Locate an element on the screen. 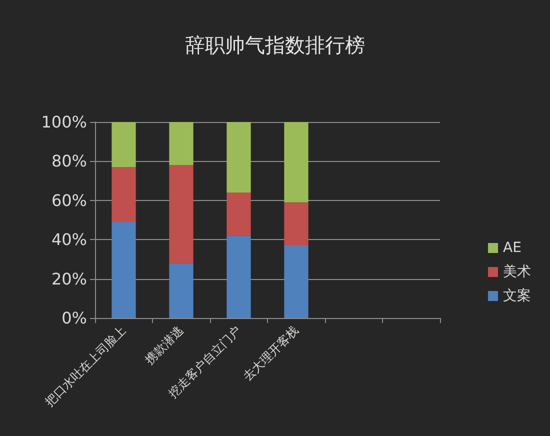 The width and height of the screenshot is (550, 436). y-tick-label: 80% is located at coordinates (69, 161).